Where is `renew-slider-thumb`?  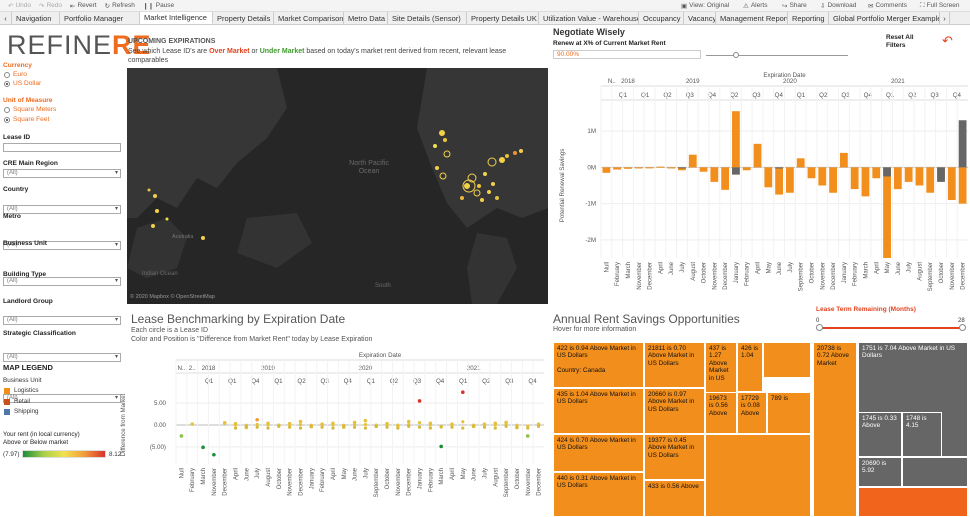 renew-slider-thumb is located at coordinates (736, 55).